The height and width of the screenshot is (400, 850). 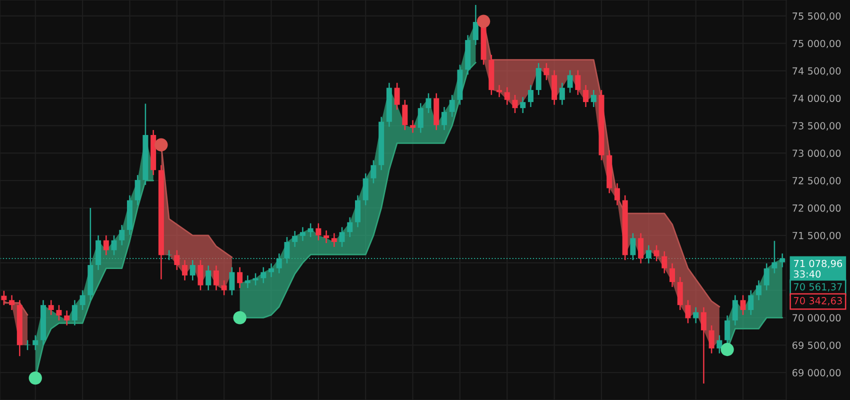 What do you see at coordinates (818, 264) in the screenshot?
I see `ref-line-label: 71 078,96` at bounding box center [818, 264].